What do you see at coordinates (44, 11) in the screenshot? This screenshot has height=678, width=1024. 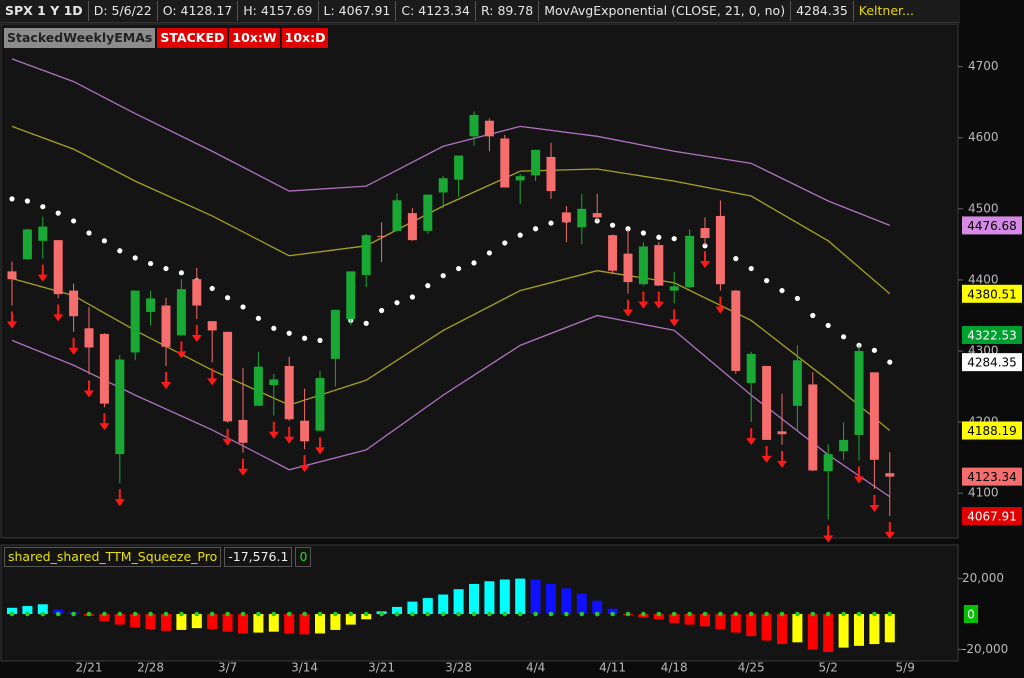 I see `symbol: SPX 1 Y 1D` at bounding box center [44, 11].